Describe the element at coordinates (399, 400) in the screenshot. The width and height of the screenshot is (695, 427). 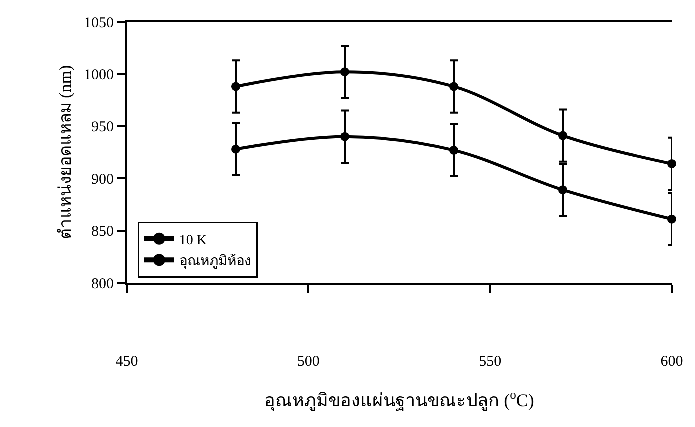
I see `x-axis-title: อุณหภูมิของแผ่นฐานขณะปลูก ($^{o}$C)` at that location.